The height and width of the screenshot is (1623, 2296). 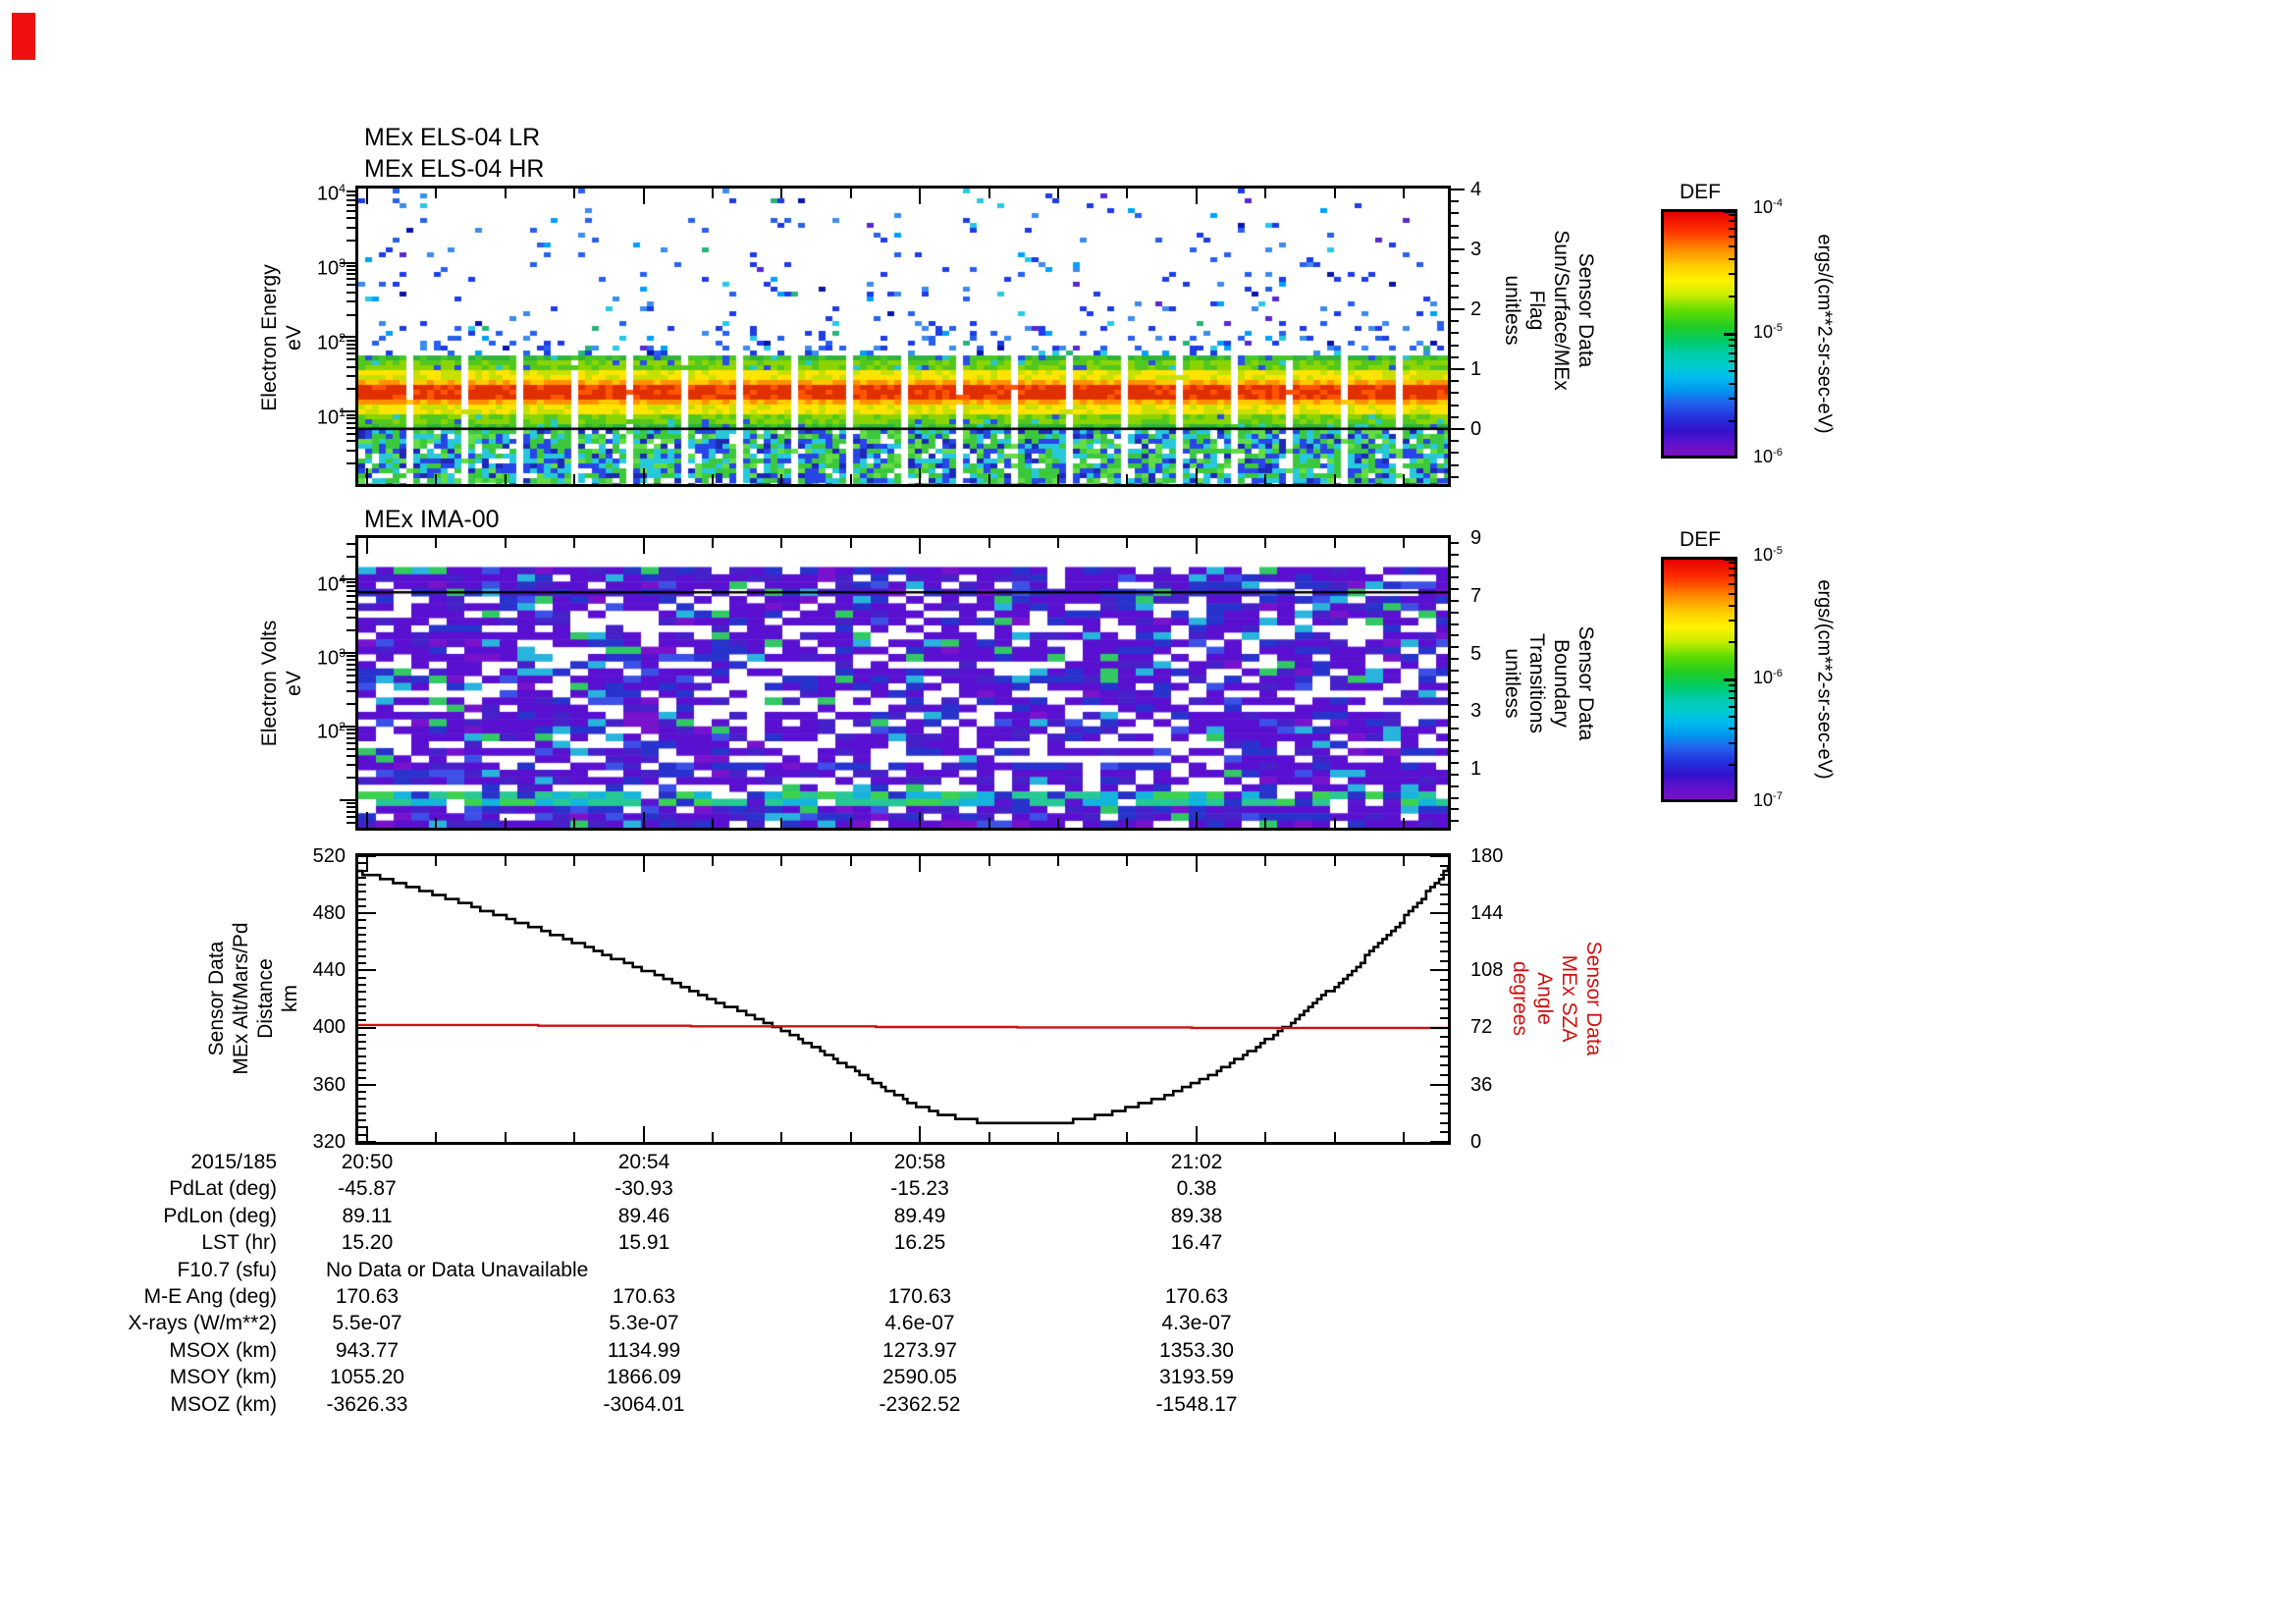 I want to click on table-cell: -15.23, so click(x=919, y=1189).